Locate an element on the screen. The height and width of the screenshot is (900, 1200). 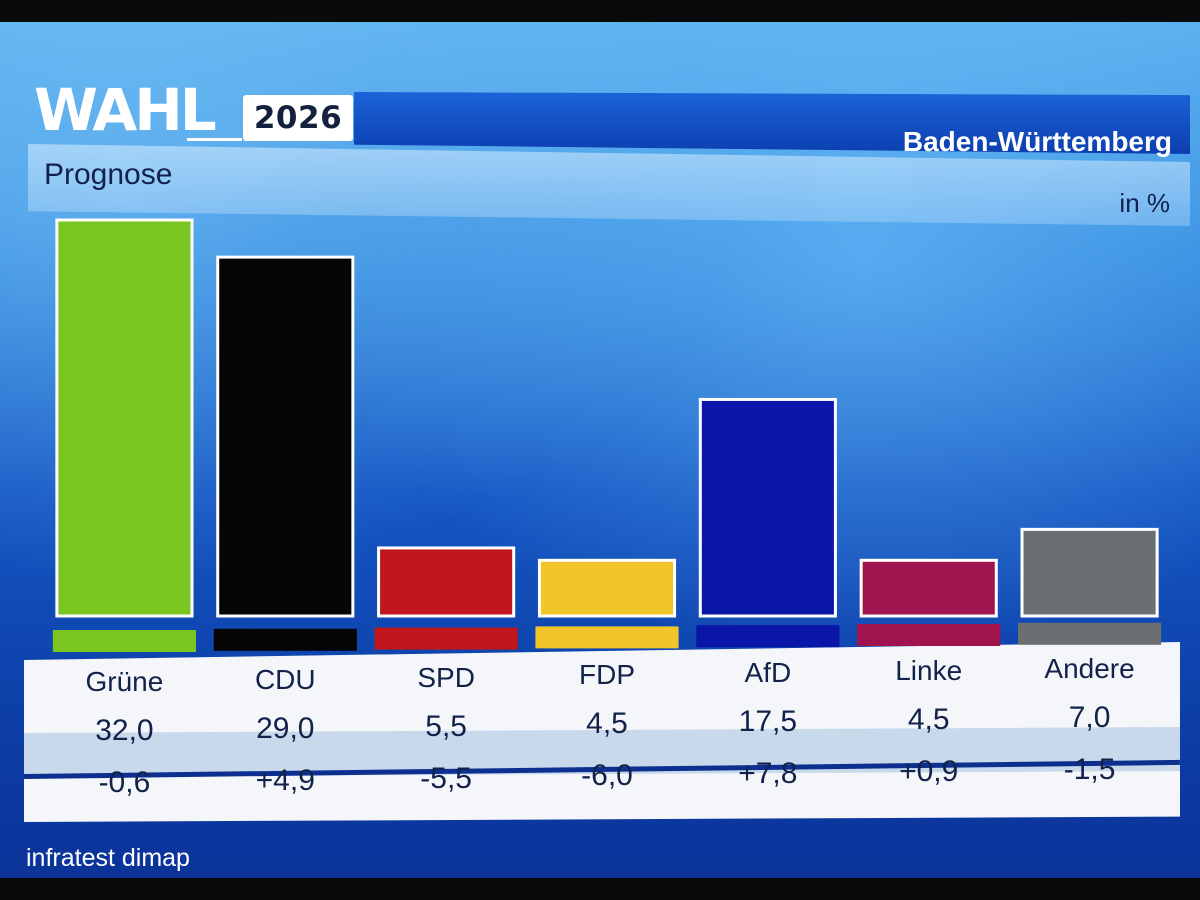
party-value-afd: 17,5 is located at coordinates (768, 722).